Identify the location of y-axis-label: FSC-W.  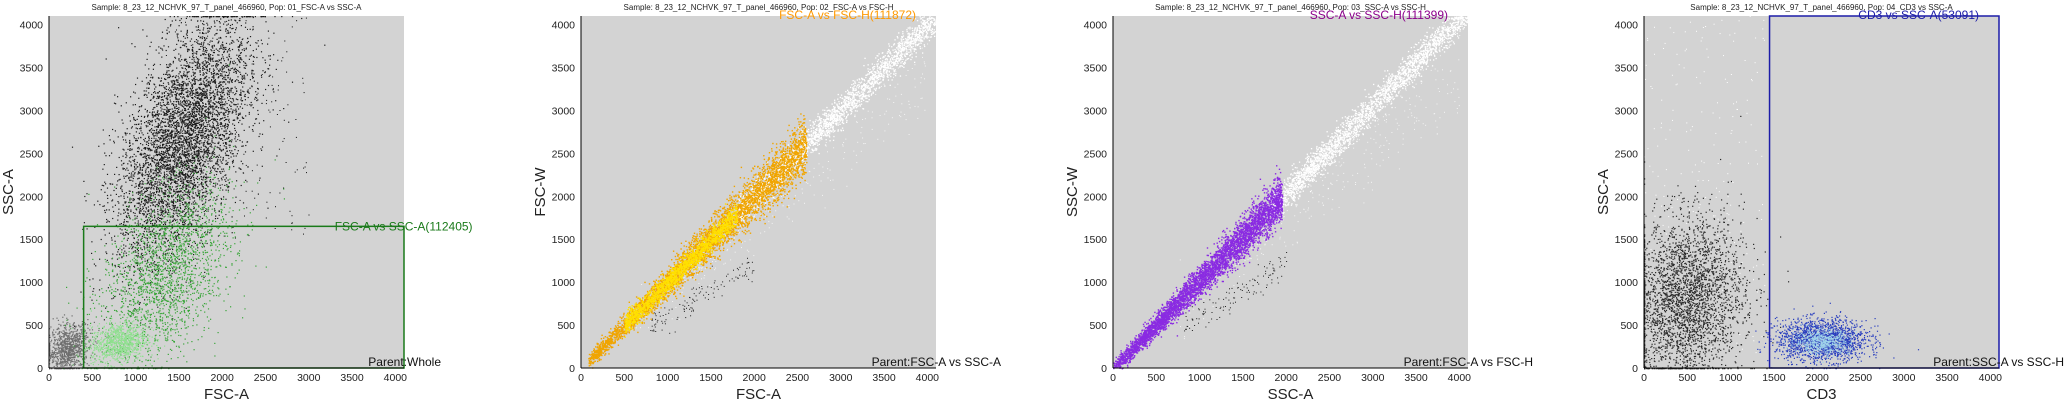
(540, 192).